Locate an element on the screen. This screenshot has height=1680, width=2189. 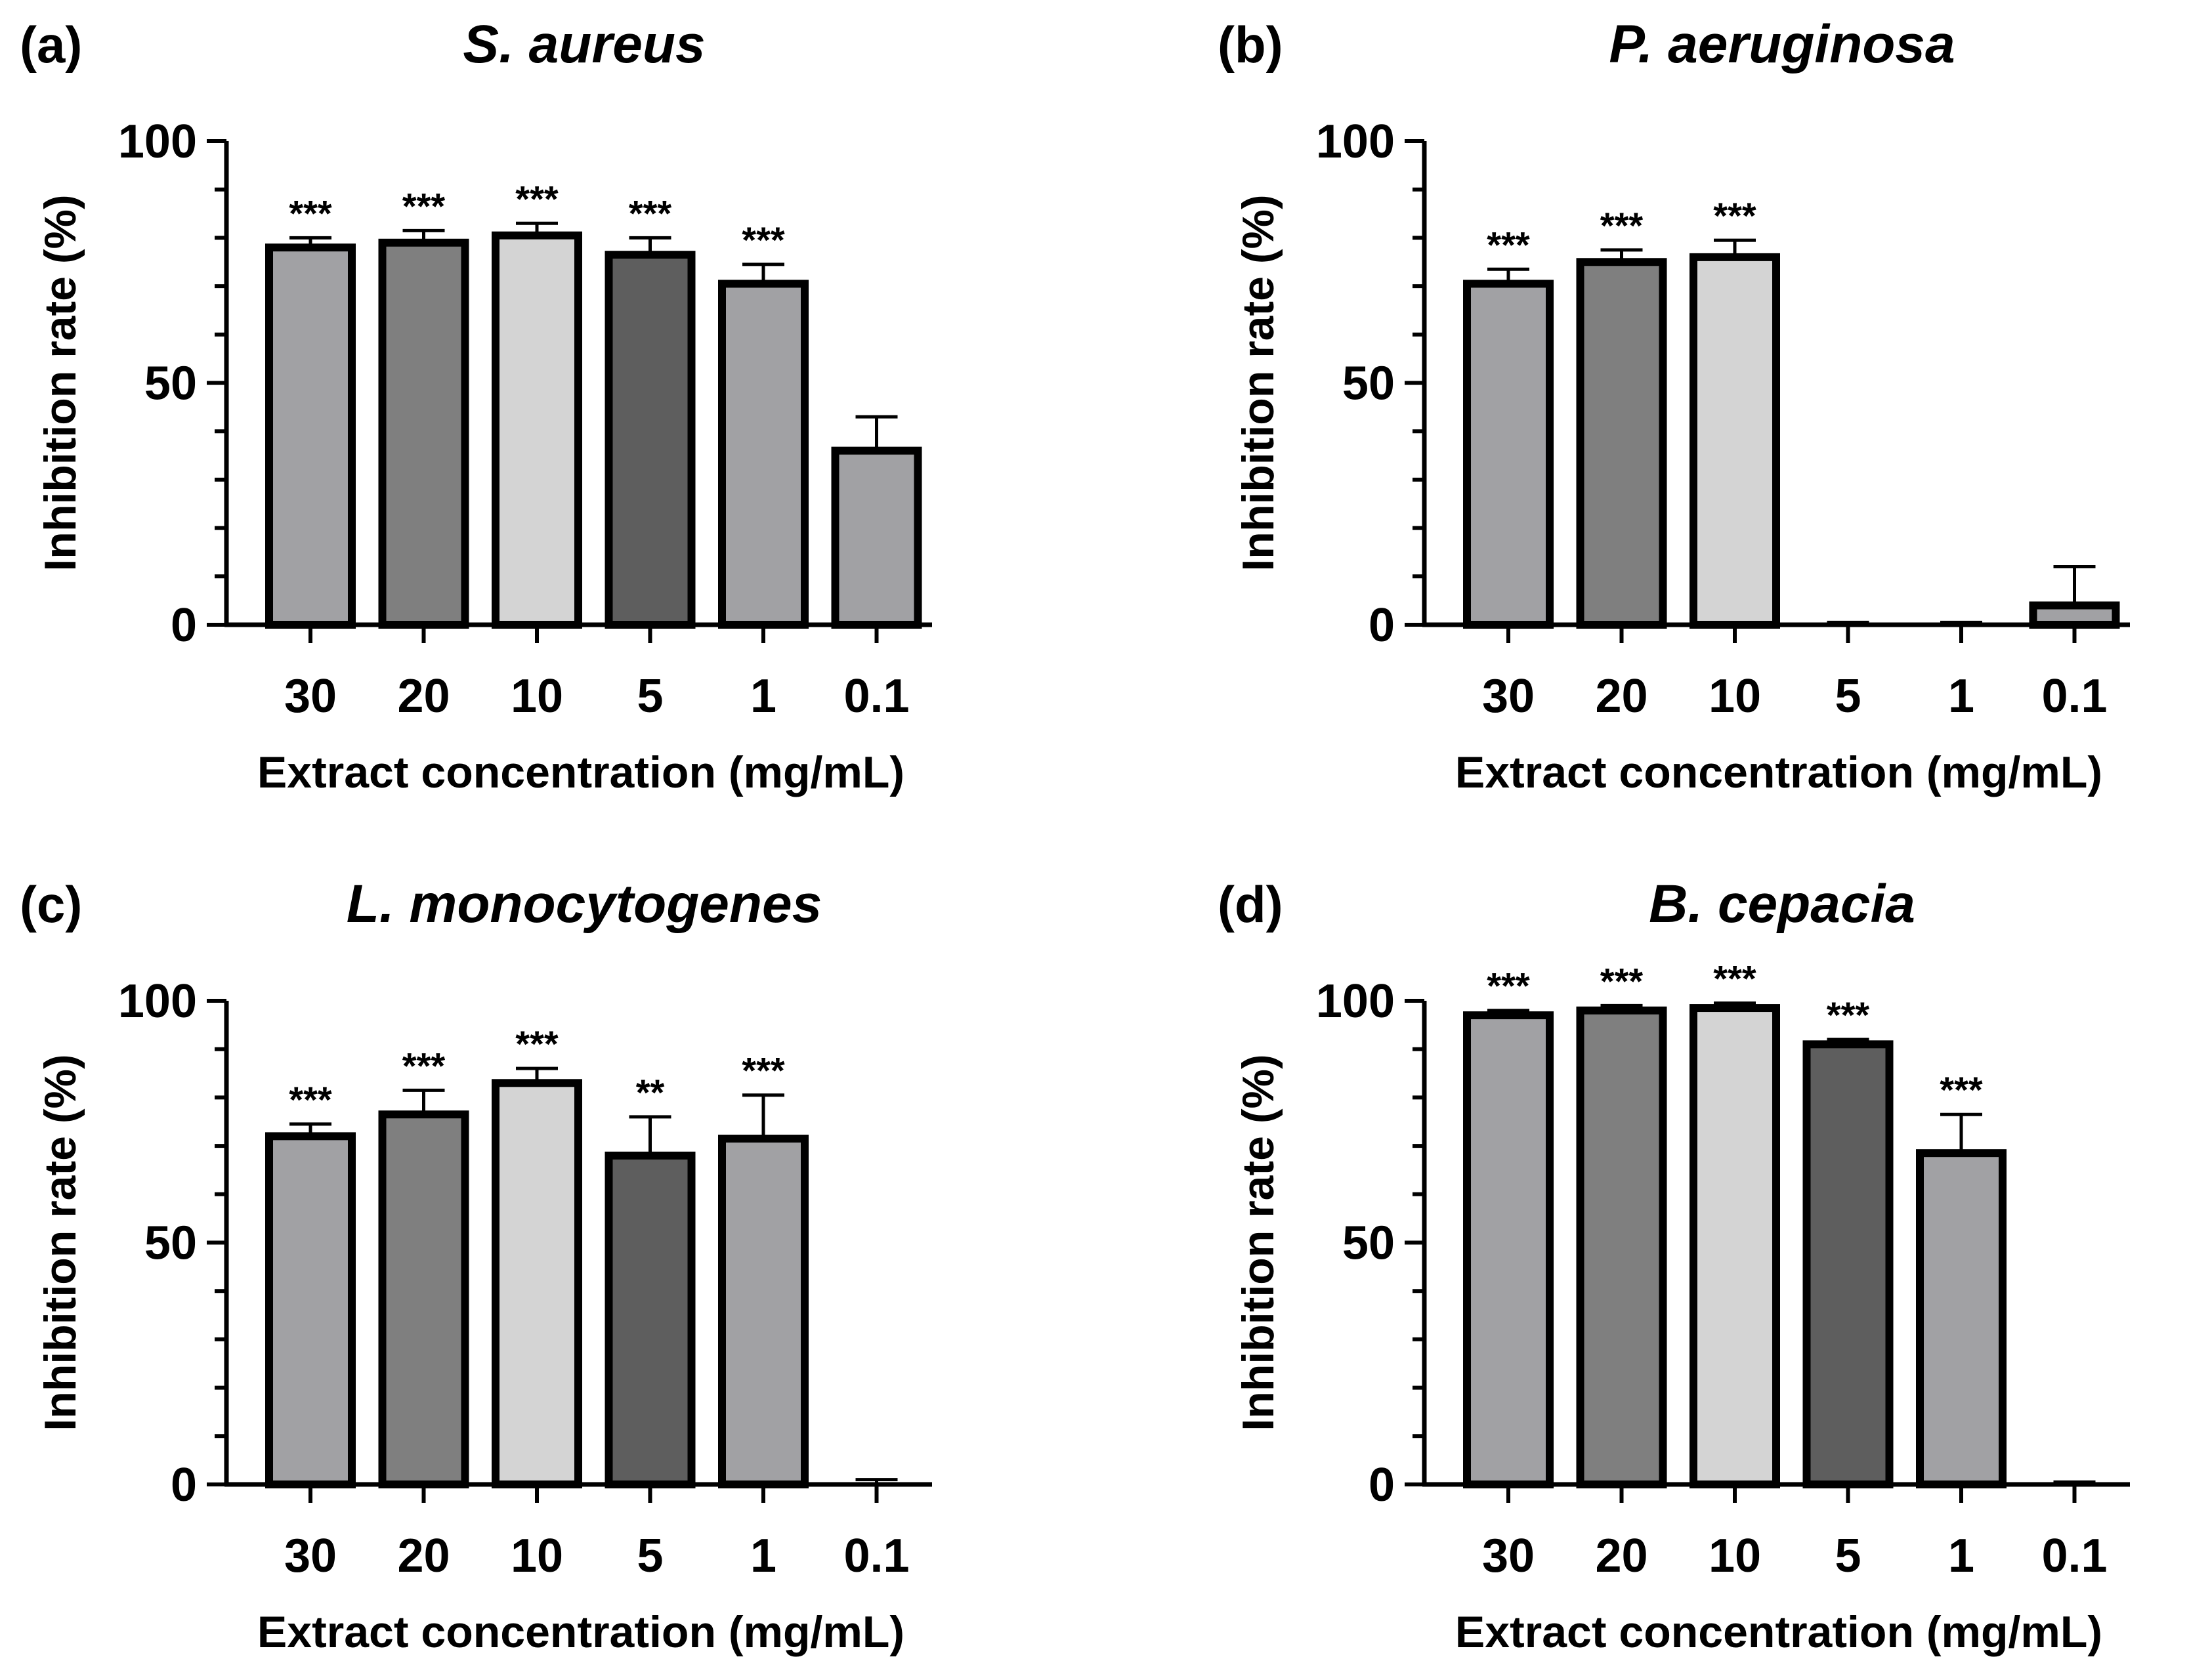
panel-title: S. aureus is located at coordinates (584, 44).